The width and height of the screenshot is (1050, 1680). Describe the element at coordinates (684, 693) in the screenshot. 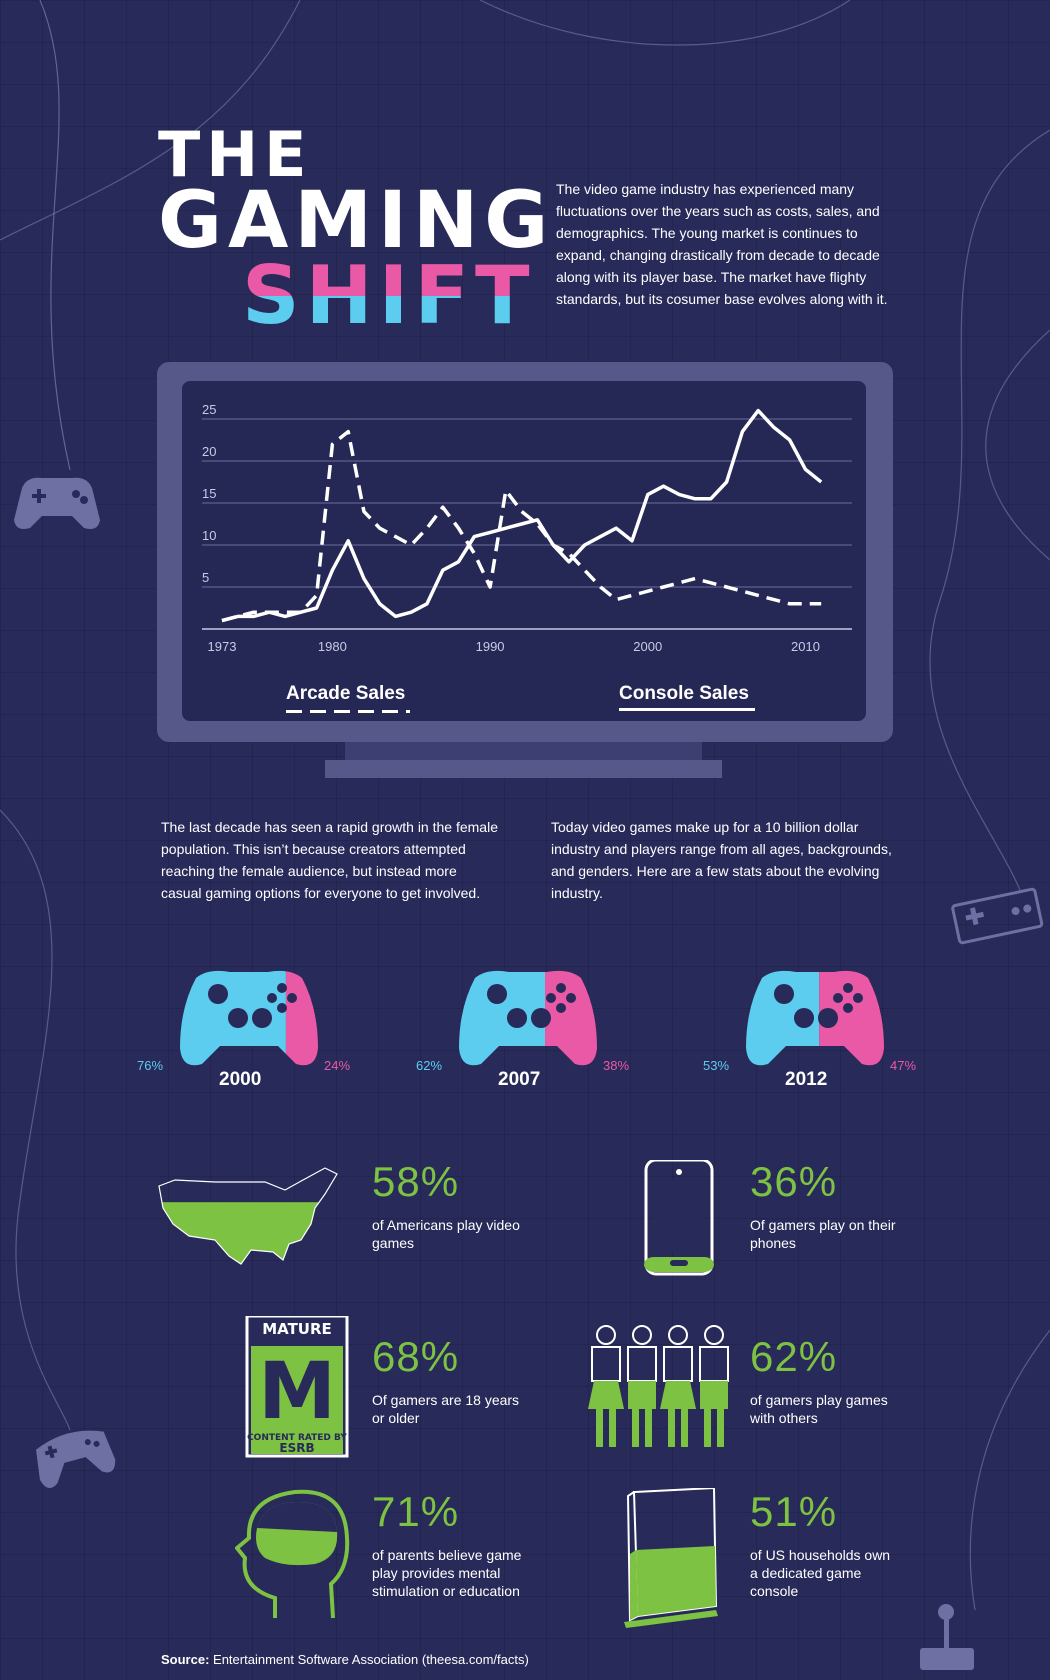

I see `legend-console: Console Sales` at that location.